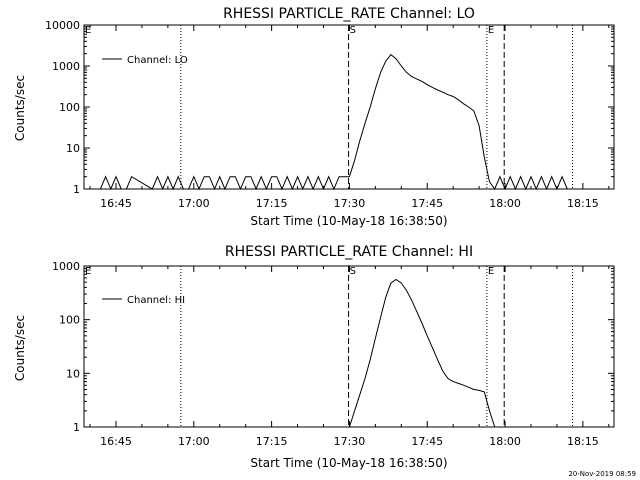 This screenshot has height=480, width=640. What do you see at coordinates (427, 441) in the screenshot?
I see `hi-x-tick-label: 17:45` at bounding box center [427, 441].